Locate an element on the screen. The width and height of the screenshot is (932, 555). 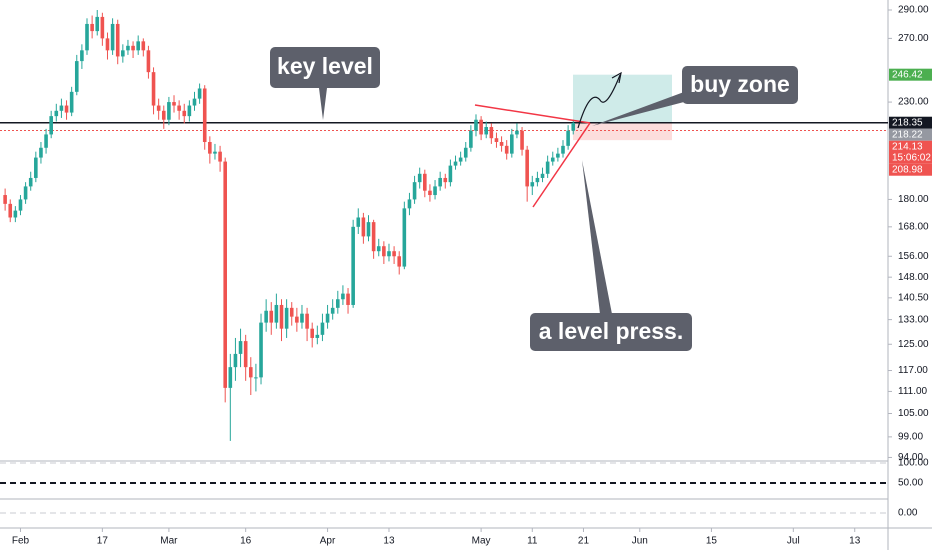
callout-text: a level press. is located at coordinates (611, 331).